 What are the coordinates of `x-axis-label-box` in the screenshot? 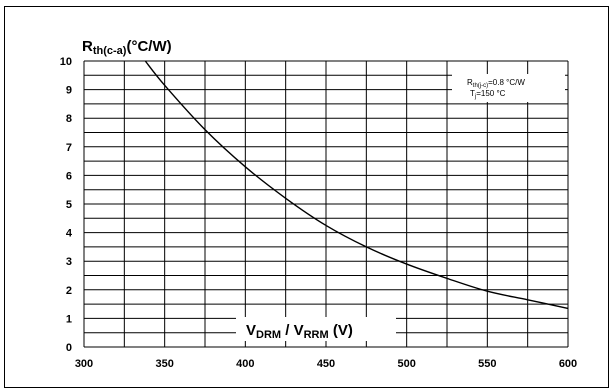 It's located at (316, 329).